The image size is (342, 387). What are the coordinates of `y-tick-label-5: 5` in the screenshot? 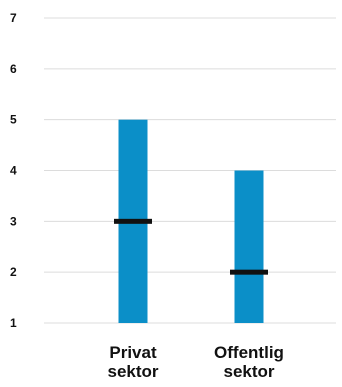 It's located at (13, 120).